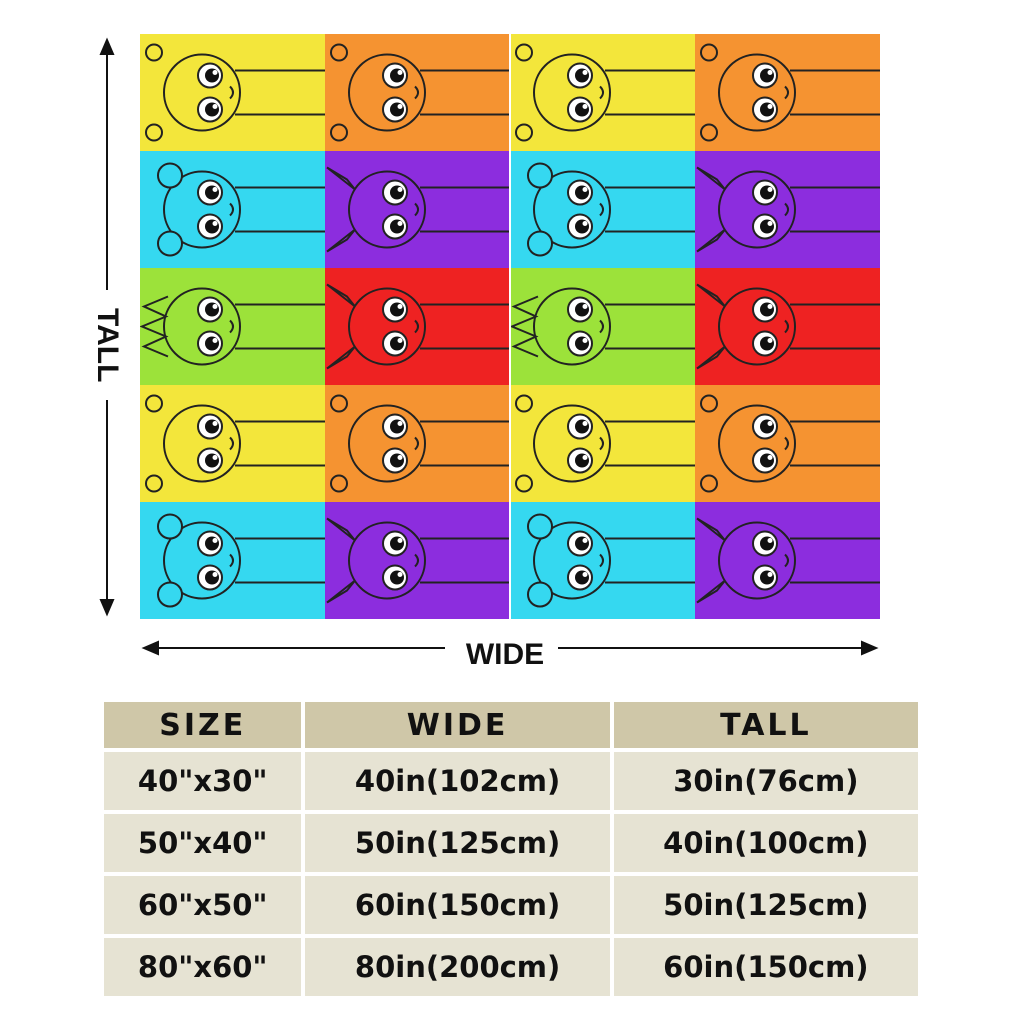  What do you see at coordinates (765, 843) in the screenshot?
I see `tall-cell: 40in(100cm)` at bounding box center [765, 843].